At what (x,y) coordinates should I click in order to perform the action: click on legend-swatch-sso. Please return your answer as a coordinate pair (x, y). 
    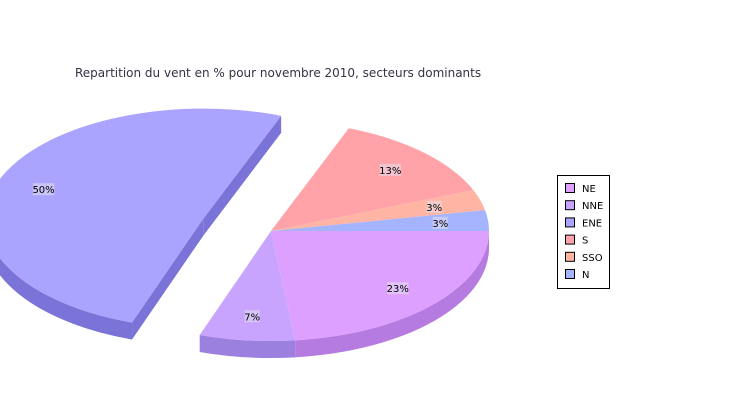
    Looking at the image, I should click on (570, 256).